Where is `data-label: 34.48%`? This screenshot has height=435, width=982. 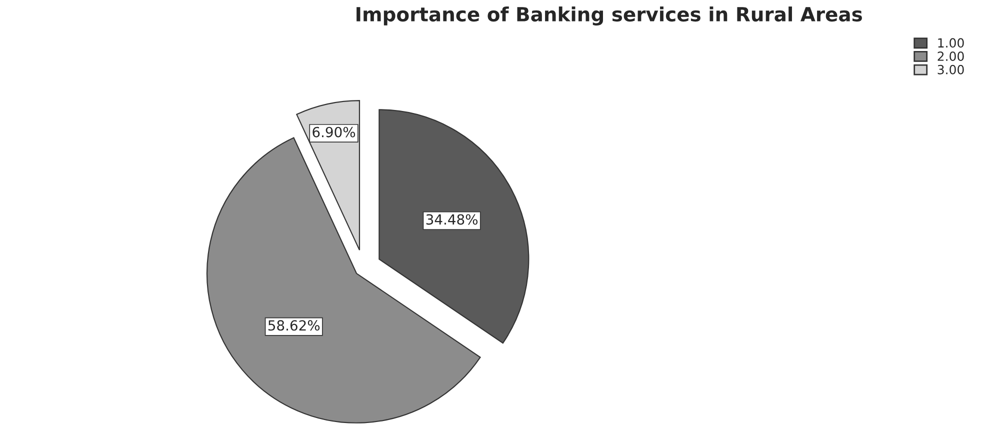 data-label: 34.48% is located at coordinates (452, 219).